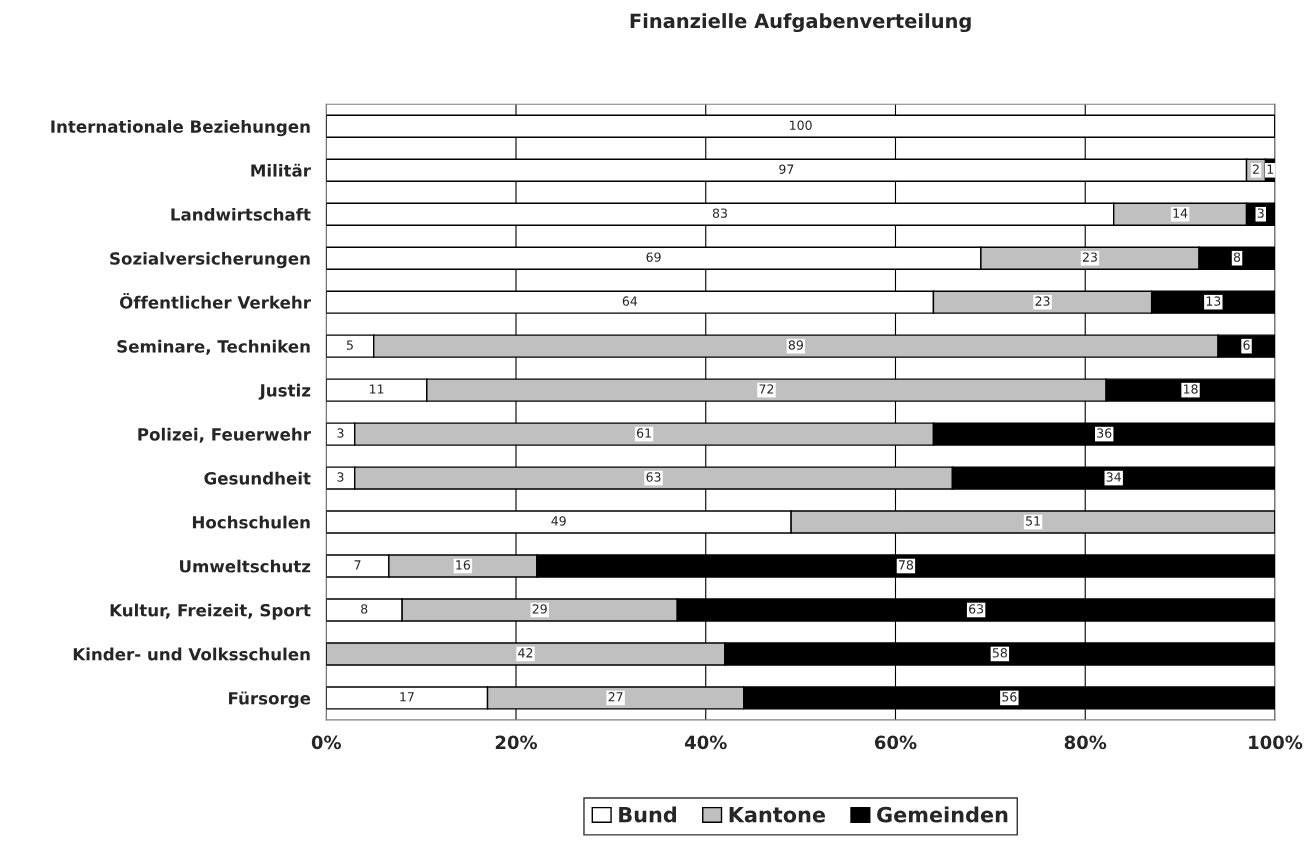 This screenshot has width=1305, height=855. What do you see at coordinates (210, 611) in the screenshot?
I see `y-tick-label: Kultur, Freizeit, Sport` at bounding box center [210, 611].